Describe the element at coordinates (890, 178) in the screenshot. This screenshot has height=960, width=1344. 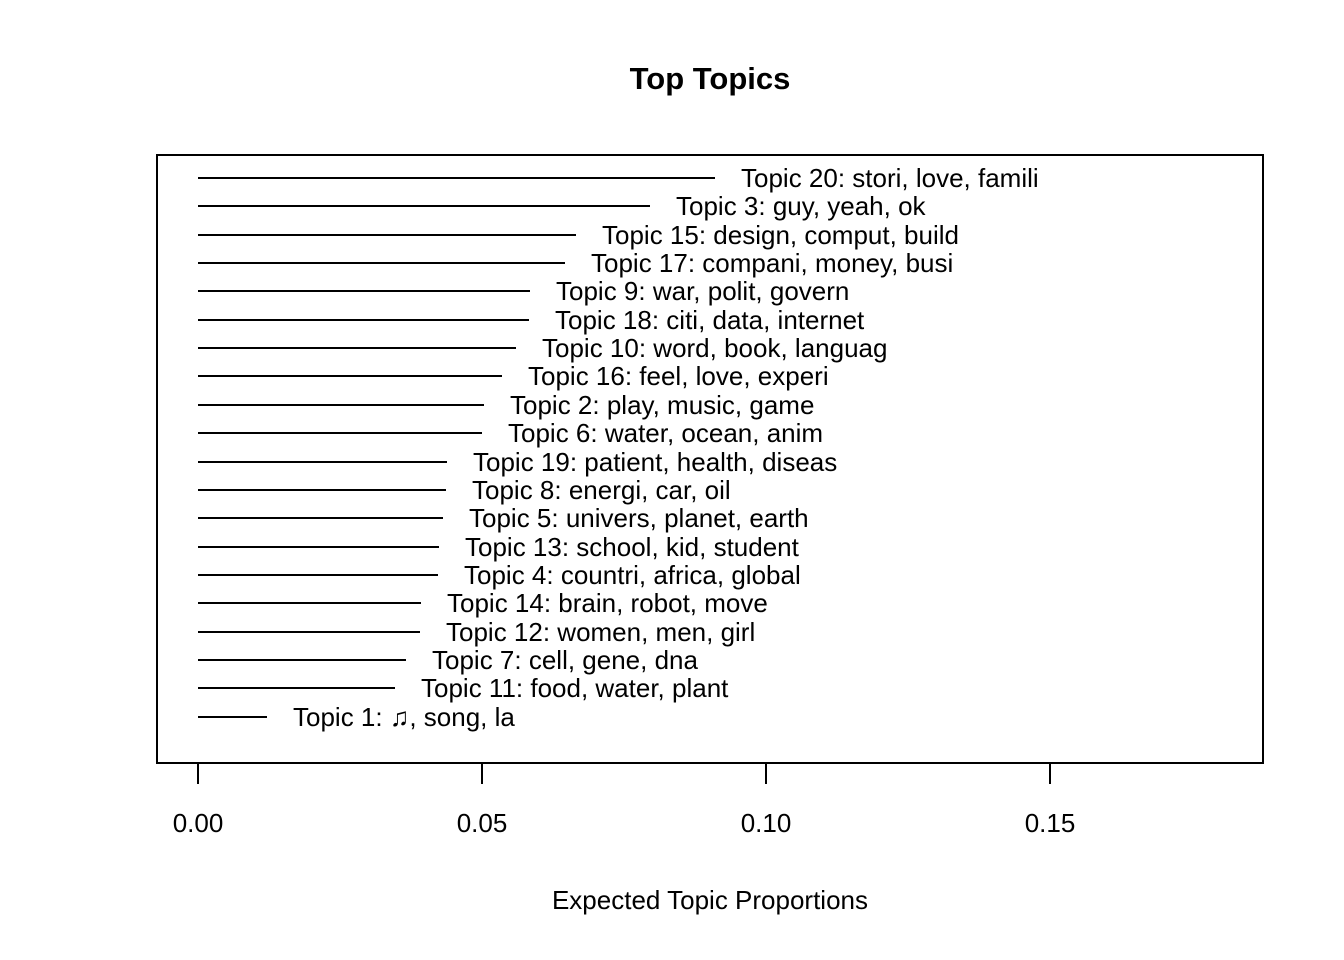
I see `topic-label: Topic 20: stori, love, famili` at that location.